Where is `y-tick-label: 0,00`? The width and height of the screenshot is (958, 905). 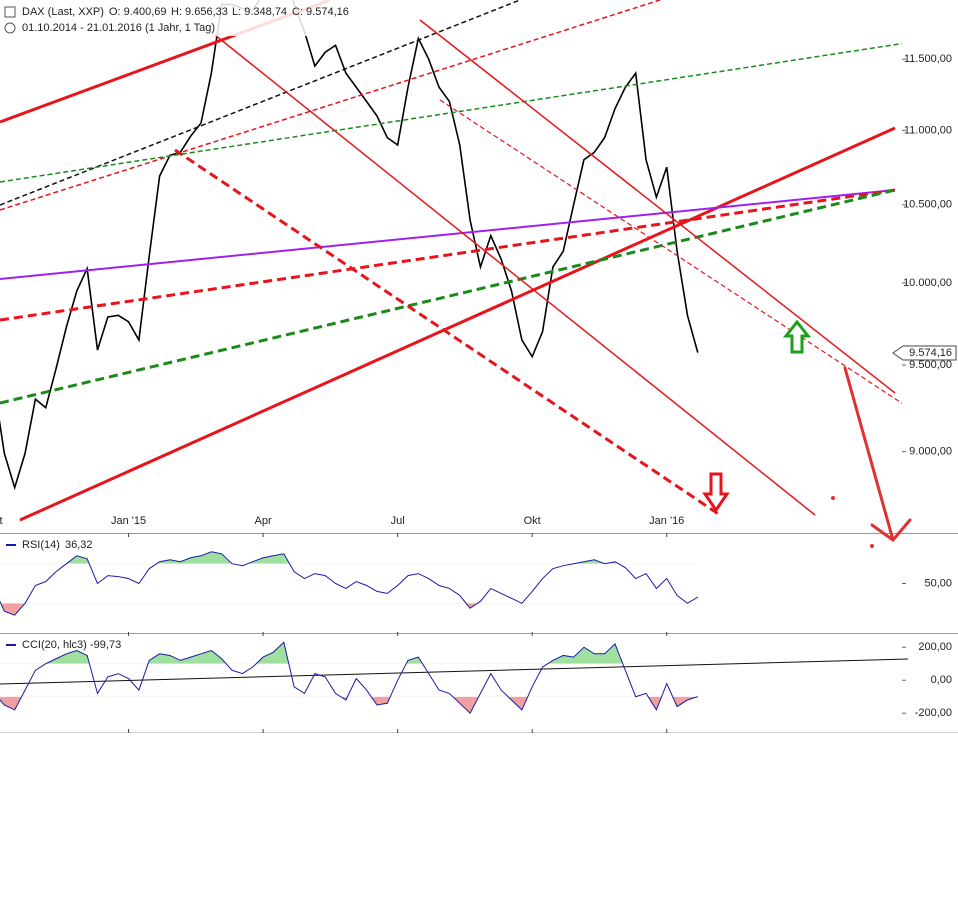
y-tick-label: 0,00 is located at coordinates (941, 680).